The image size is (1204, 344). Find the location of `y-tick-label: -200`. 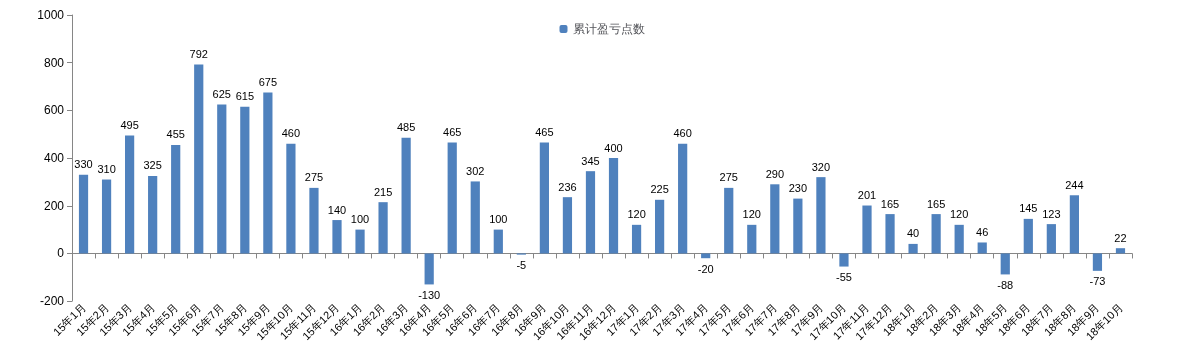

y-tick-label: -200 is located at coordinates (52, 301).